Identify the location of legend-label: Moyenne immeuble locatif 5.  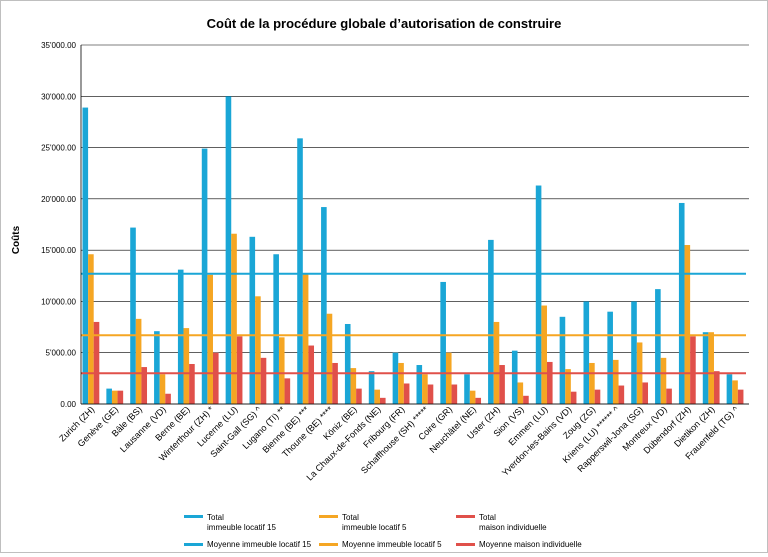
(392, 544).